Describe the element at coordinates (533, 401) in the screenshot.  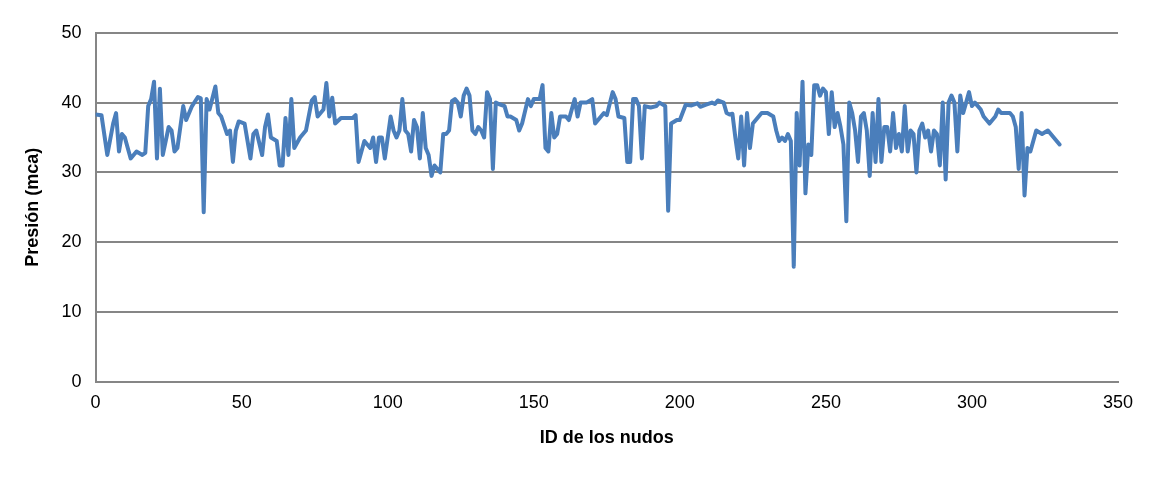
I see `x-tick-label: 150` at that location.